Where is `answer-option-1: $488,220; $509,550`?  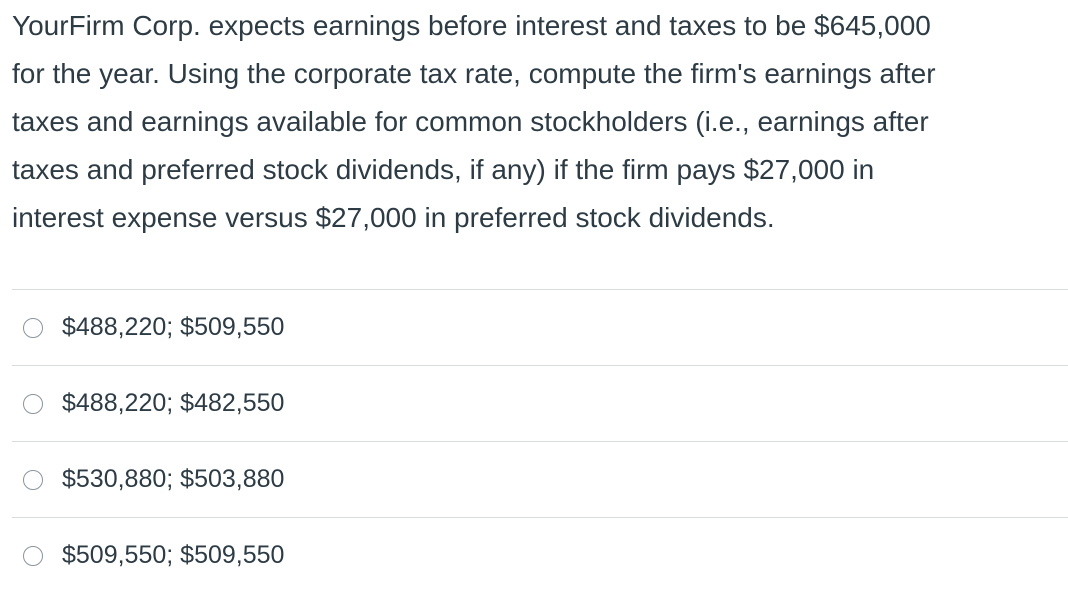
answer-option-1: $488,220; $509,550 is located at coordinates (540, 327).